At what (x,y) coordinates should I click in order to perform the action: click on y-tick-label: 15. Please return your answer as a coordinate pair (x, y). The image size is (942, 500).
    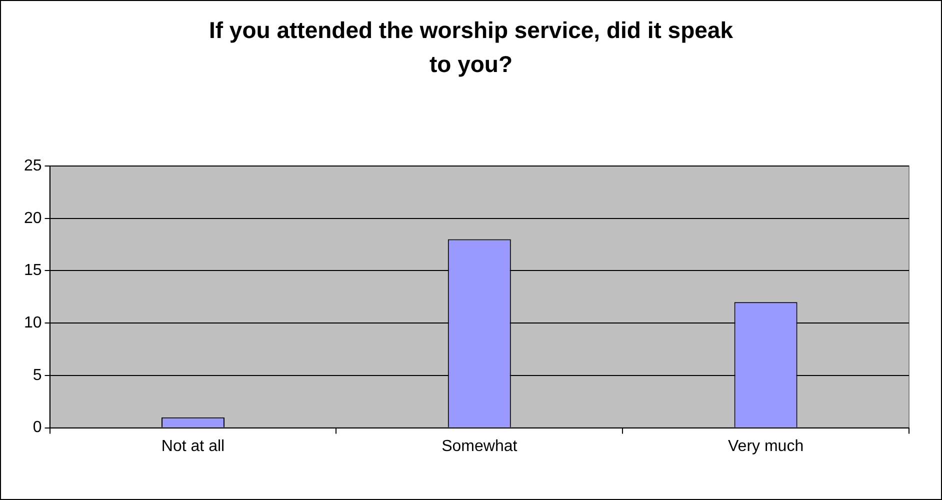
    Looking at the image, I should click on (33, 271).